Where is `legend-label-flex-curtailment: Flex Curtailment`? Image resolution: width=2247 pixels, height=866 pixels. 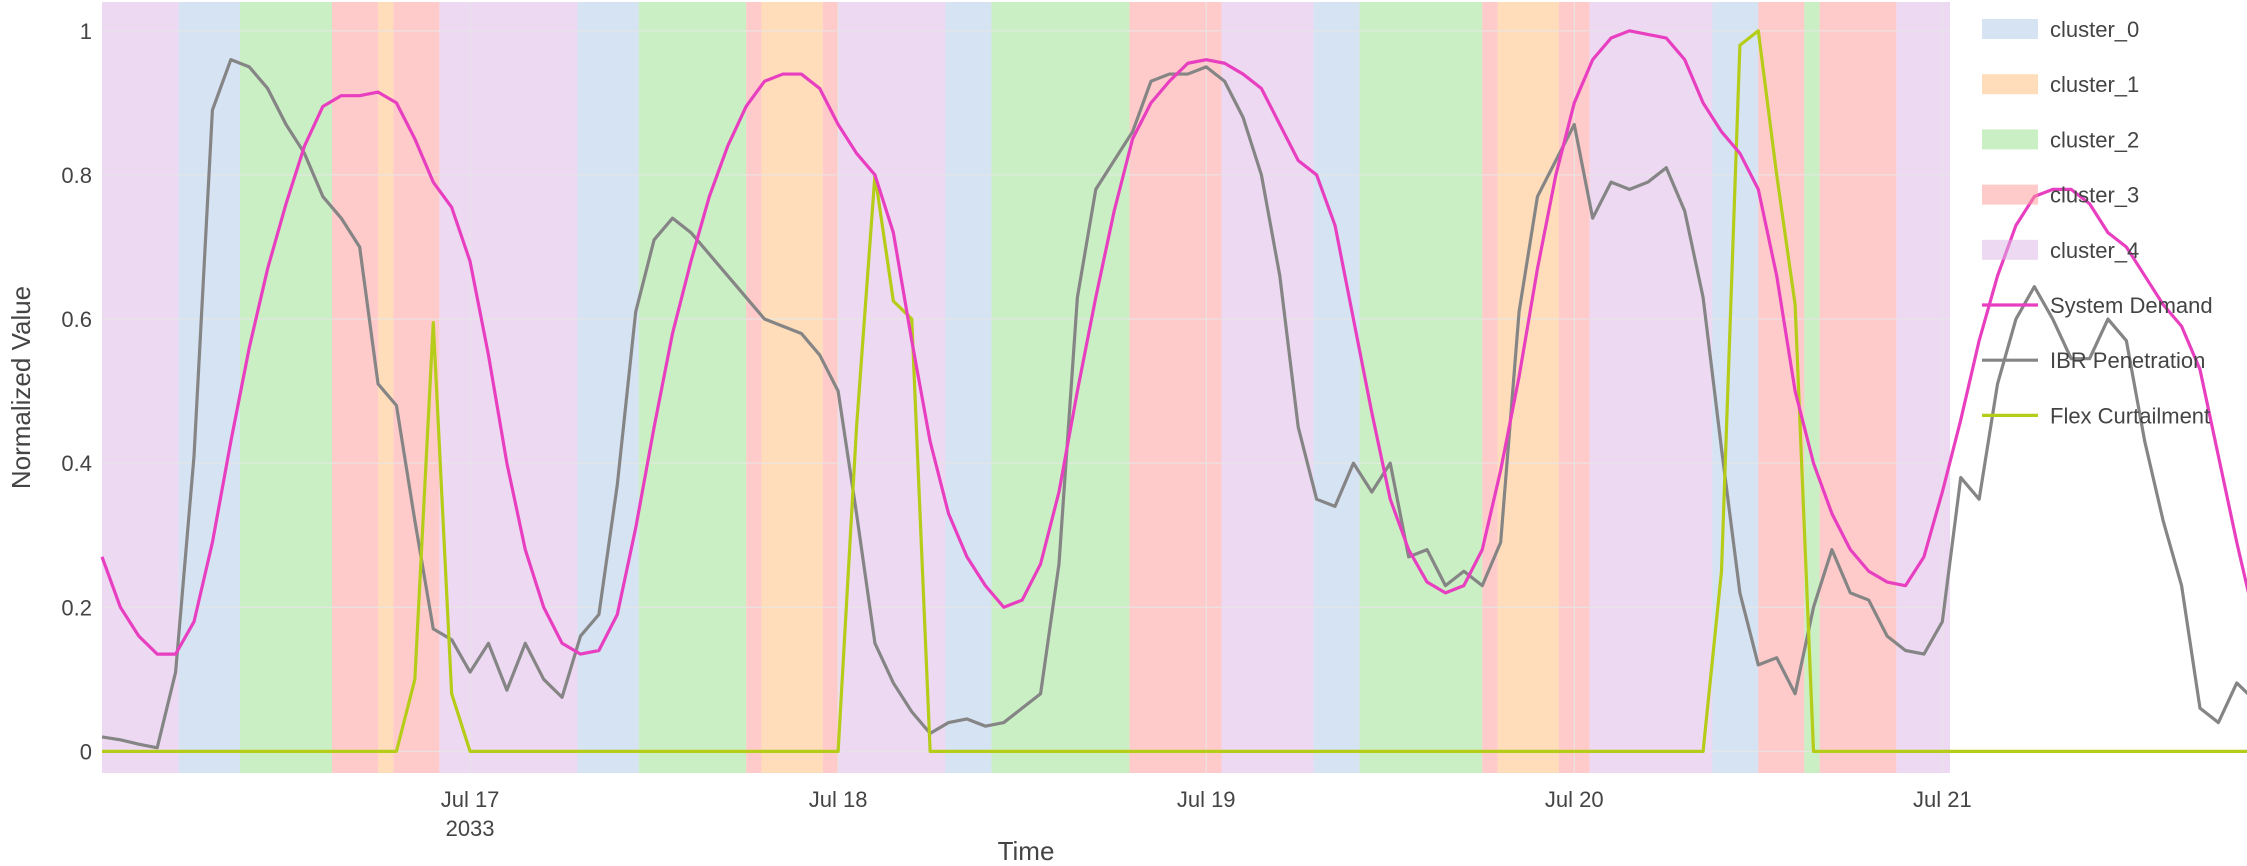 legend-label-flex-curtailment: Flex Curtailment is located at coordinates (2130, 415).